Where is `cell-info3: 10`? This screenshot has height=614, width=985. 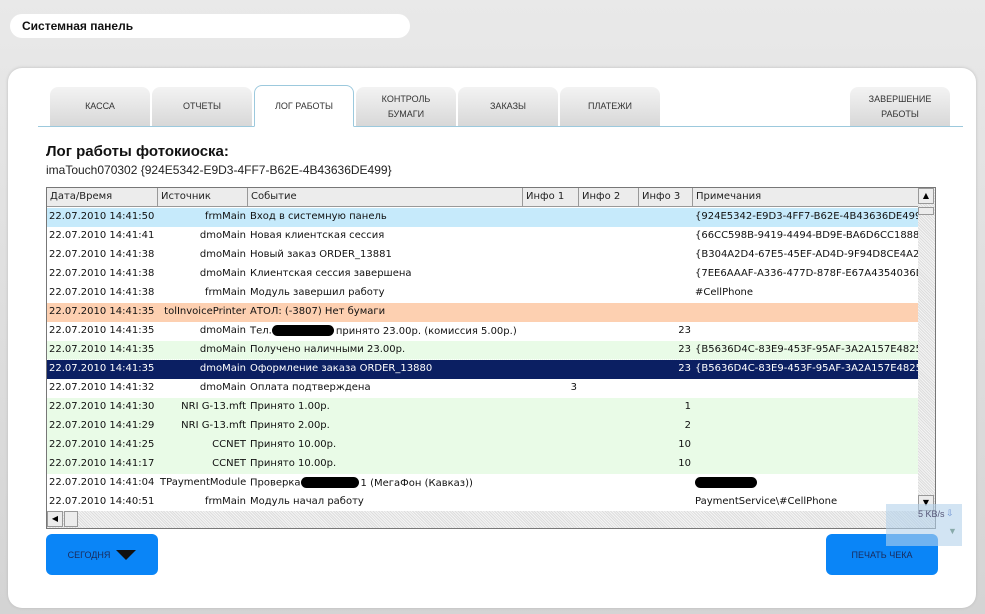 cell-info3: 10 is located at coordinates (684, 444).